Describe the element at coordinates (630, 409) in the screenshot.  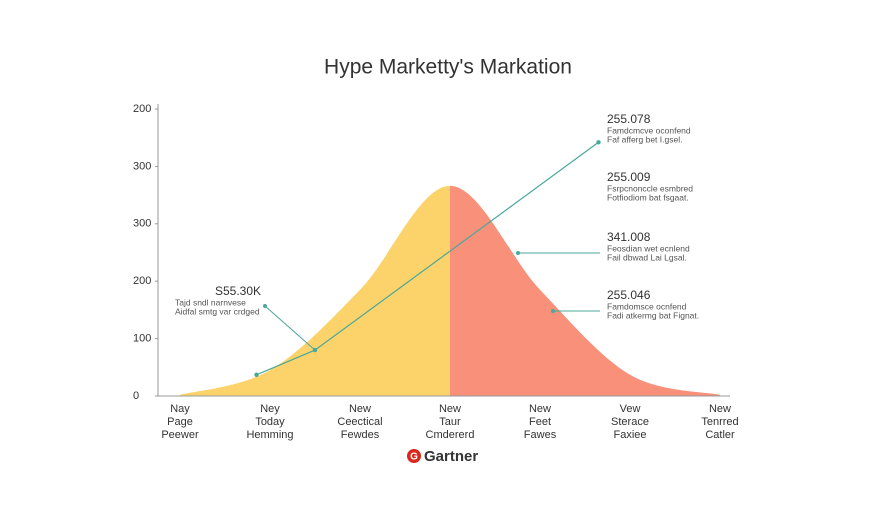
I see `x-tick-label: Vew` at that location.